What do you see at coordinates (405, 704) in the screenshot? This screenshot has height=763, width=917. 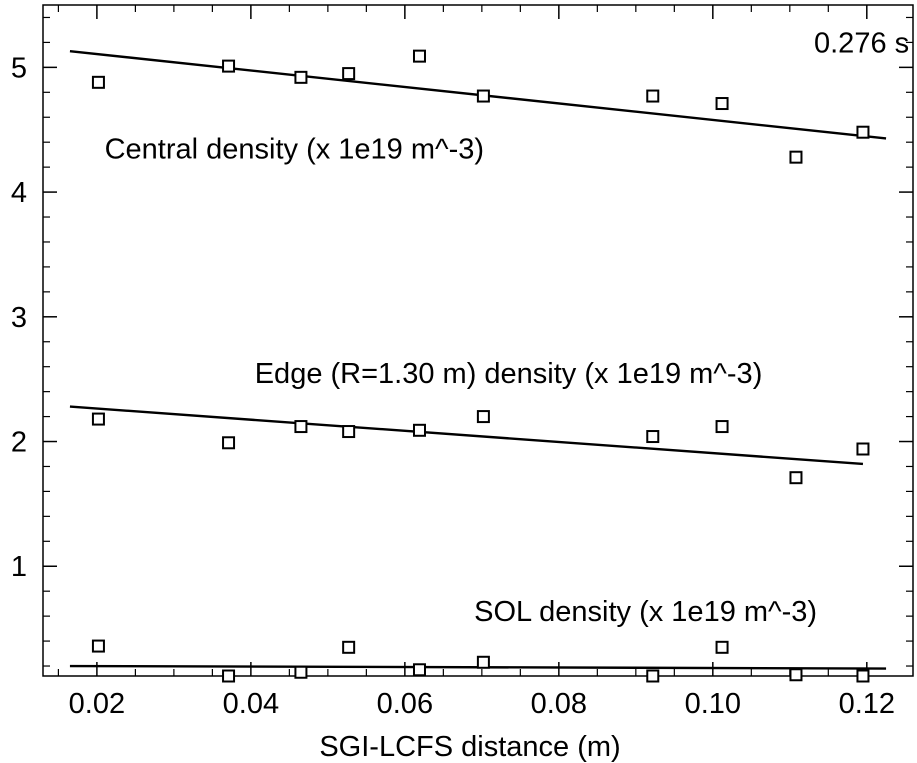 I see `x-tick-label: 0.06` at bounding box center [405, 704].